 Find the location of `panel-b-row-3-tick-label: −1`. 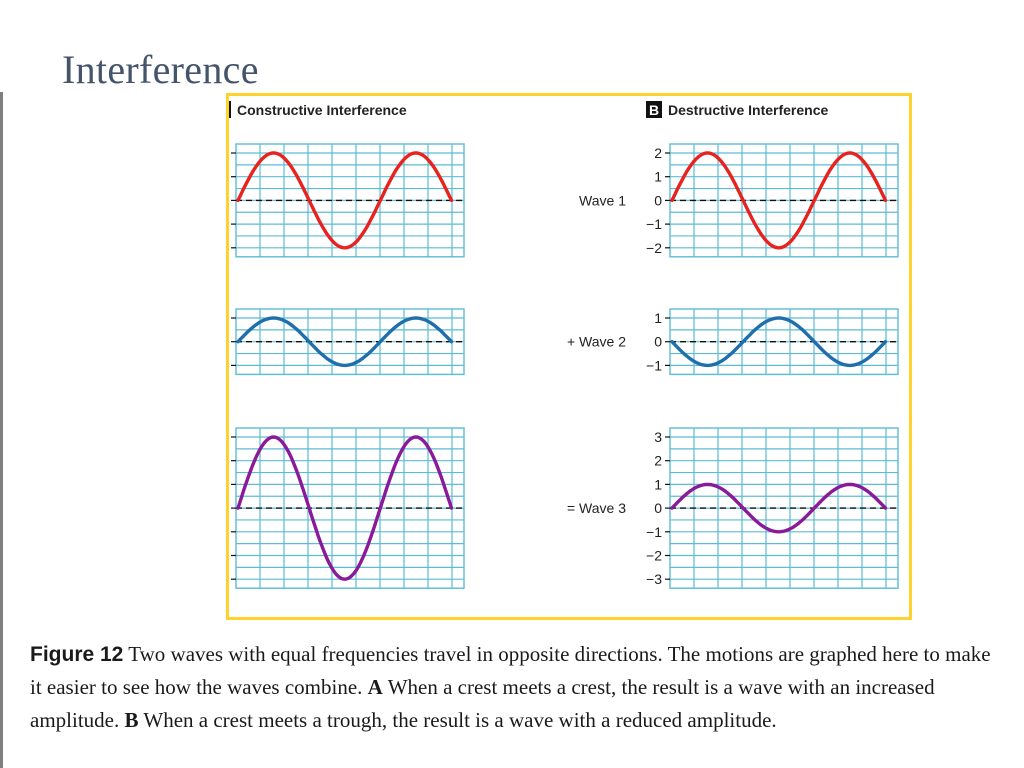

panel-b-row-3-tick-label: −1 is located at coordinates (654, 532).